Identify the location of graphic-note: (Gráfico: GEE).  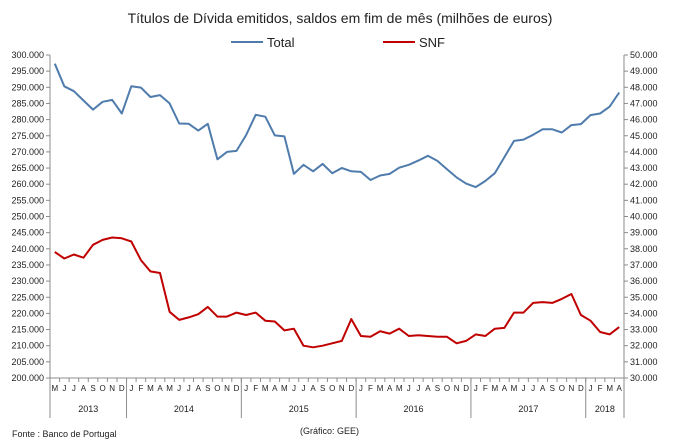
(329, 431).